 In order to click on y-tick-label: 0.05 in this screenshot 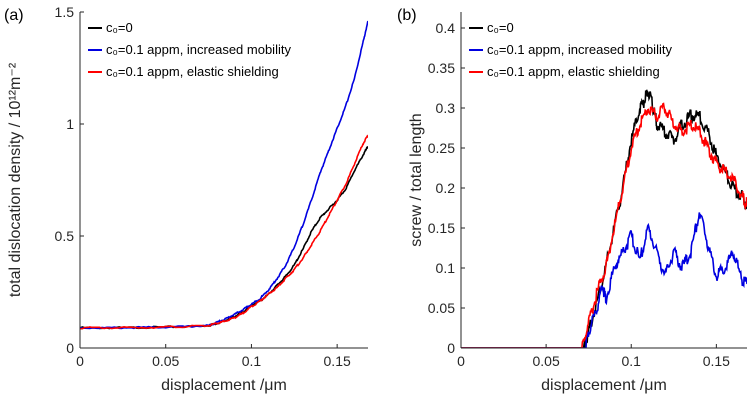, I will do `click(441, 308)`.